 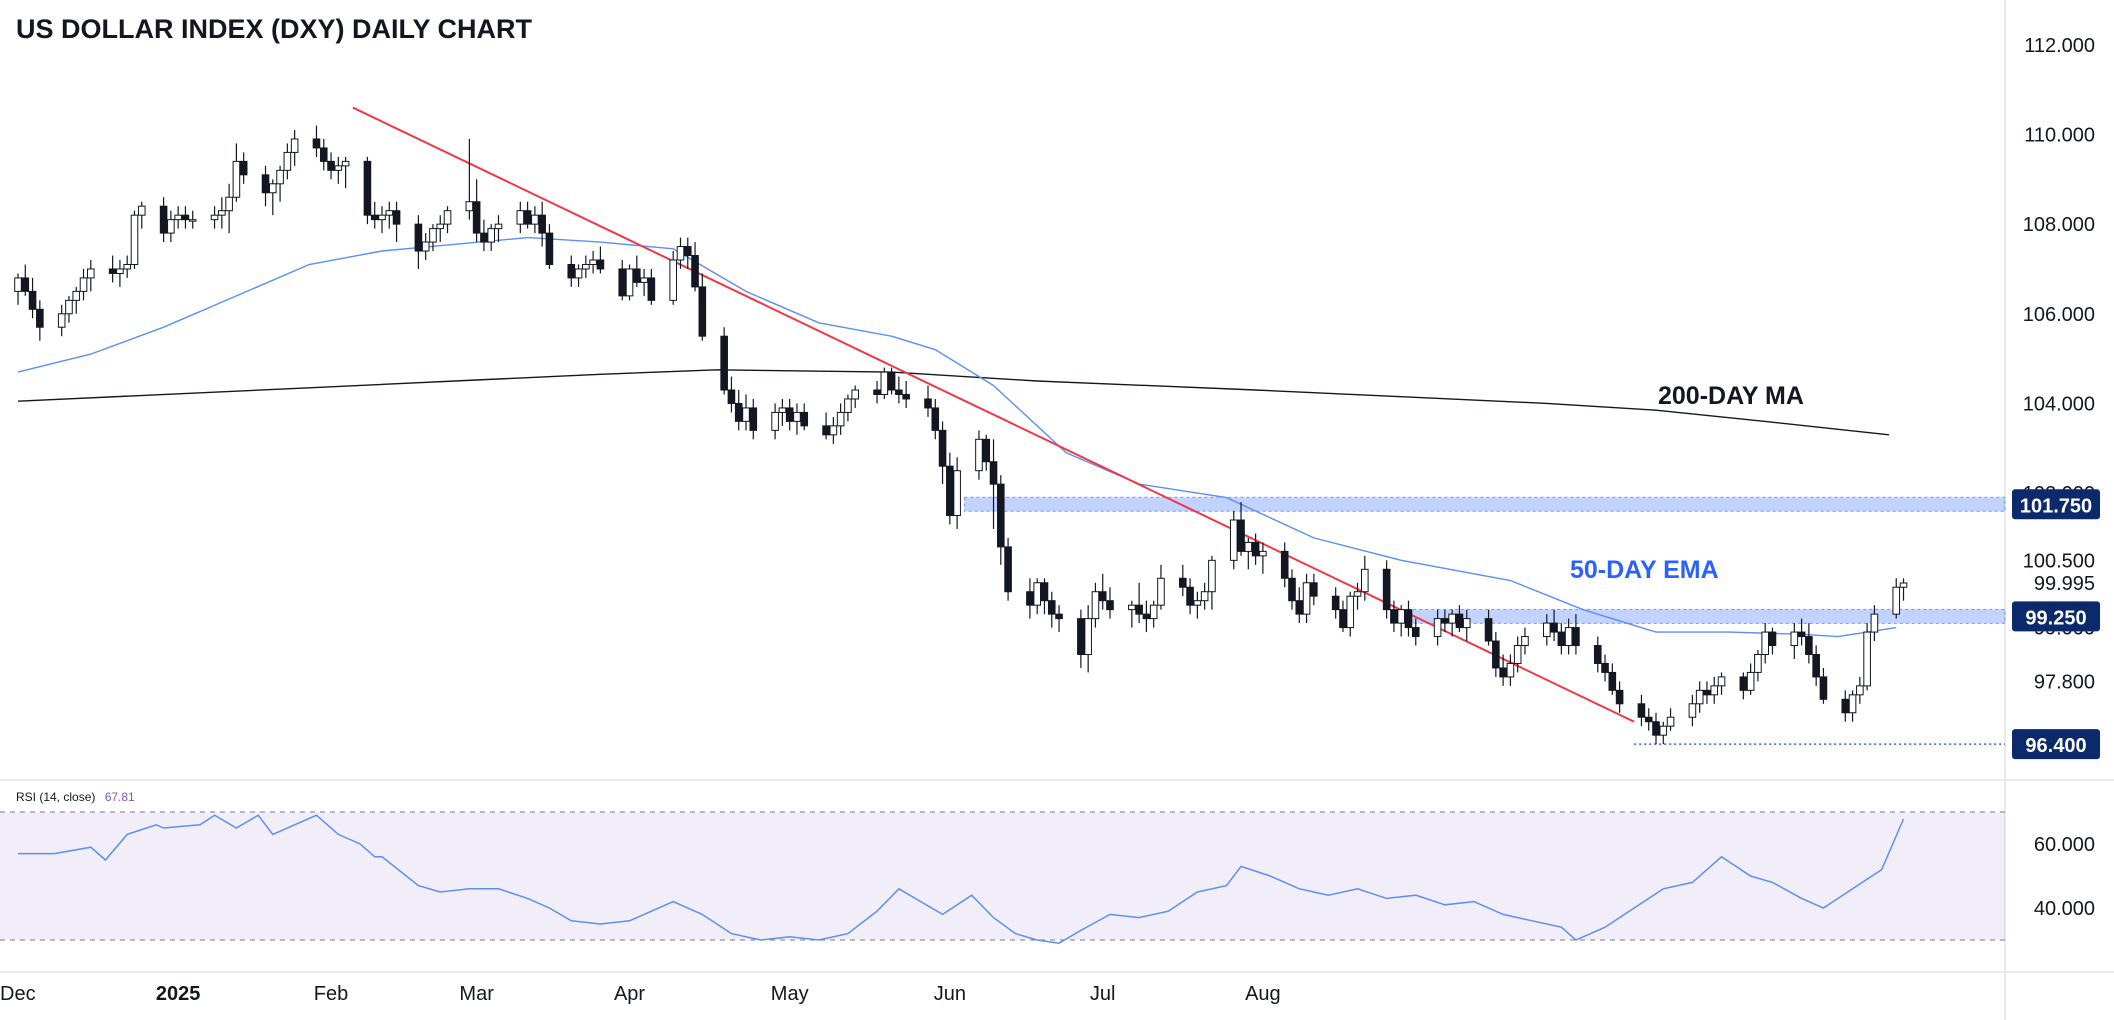 I want to click on time-tick-label: Jul, so click(x=1103, y=994).